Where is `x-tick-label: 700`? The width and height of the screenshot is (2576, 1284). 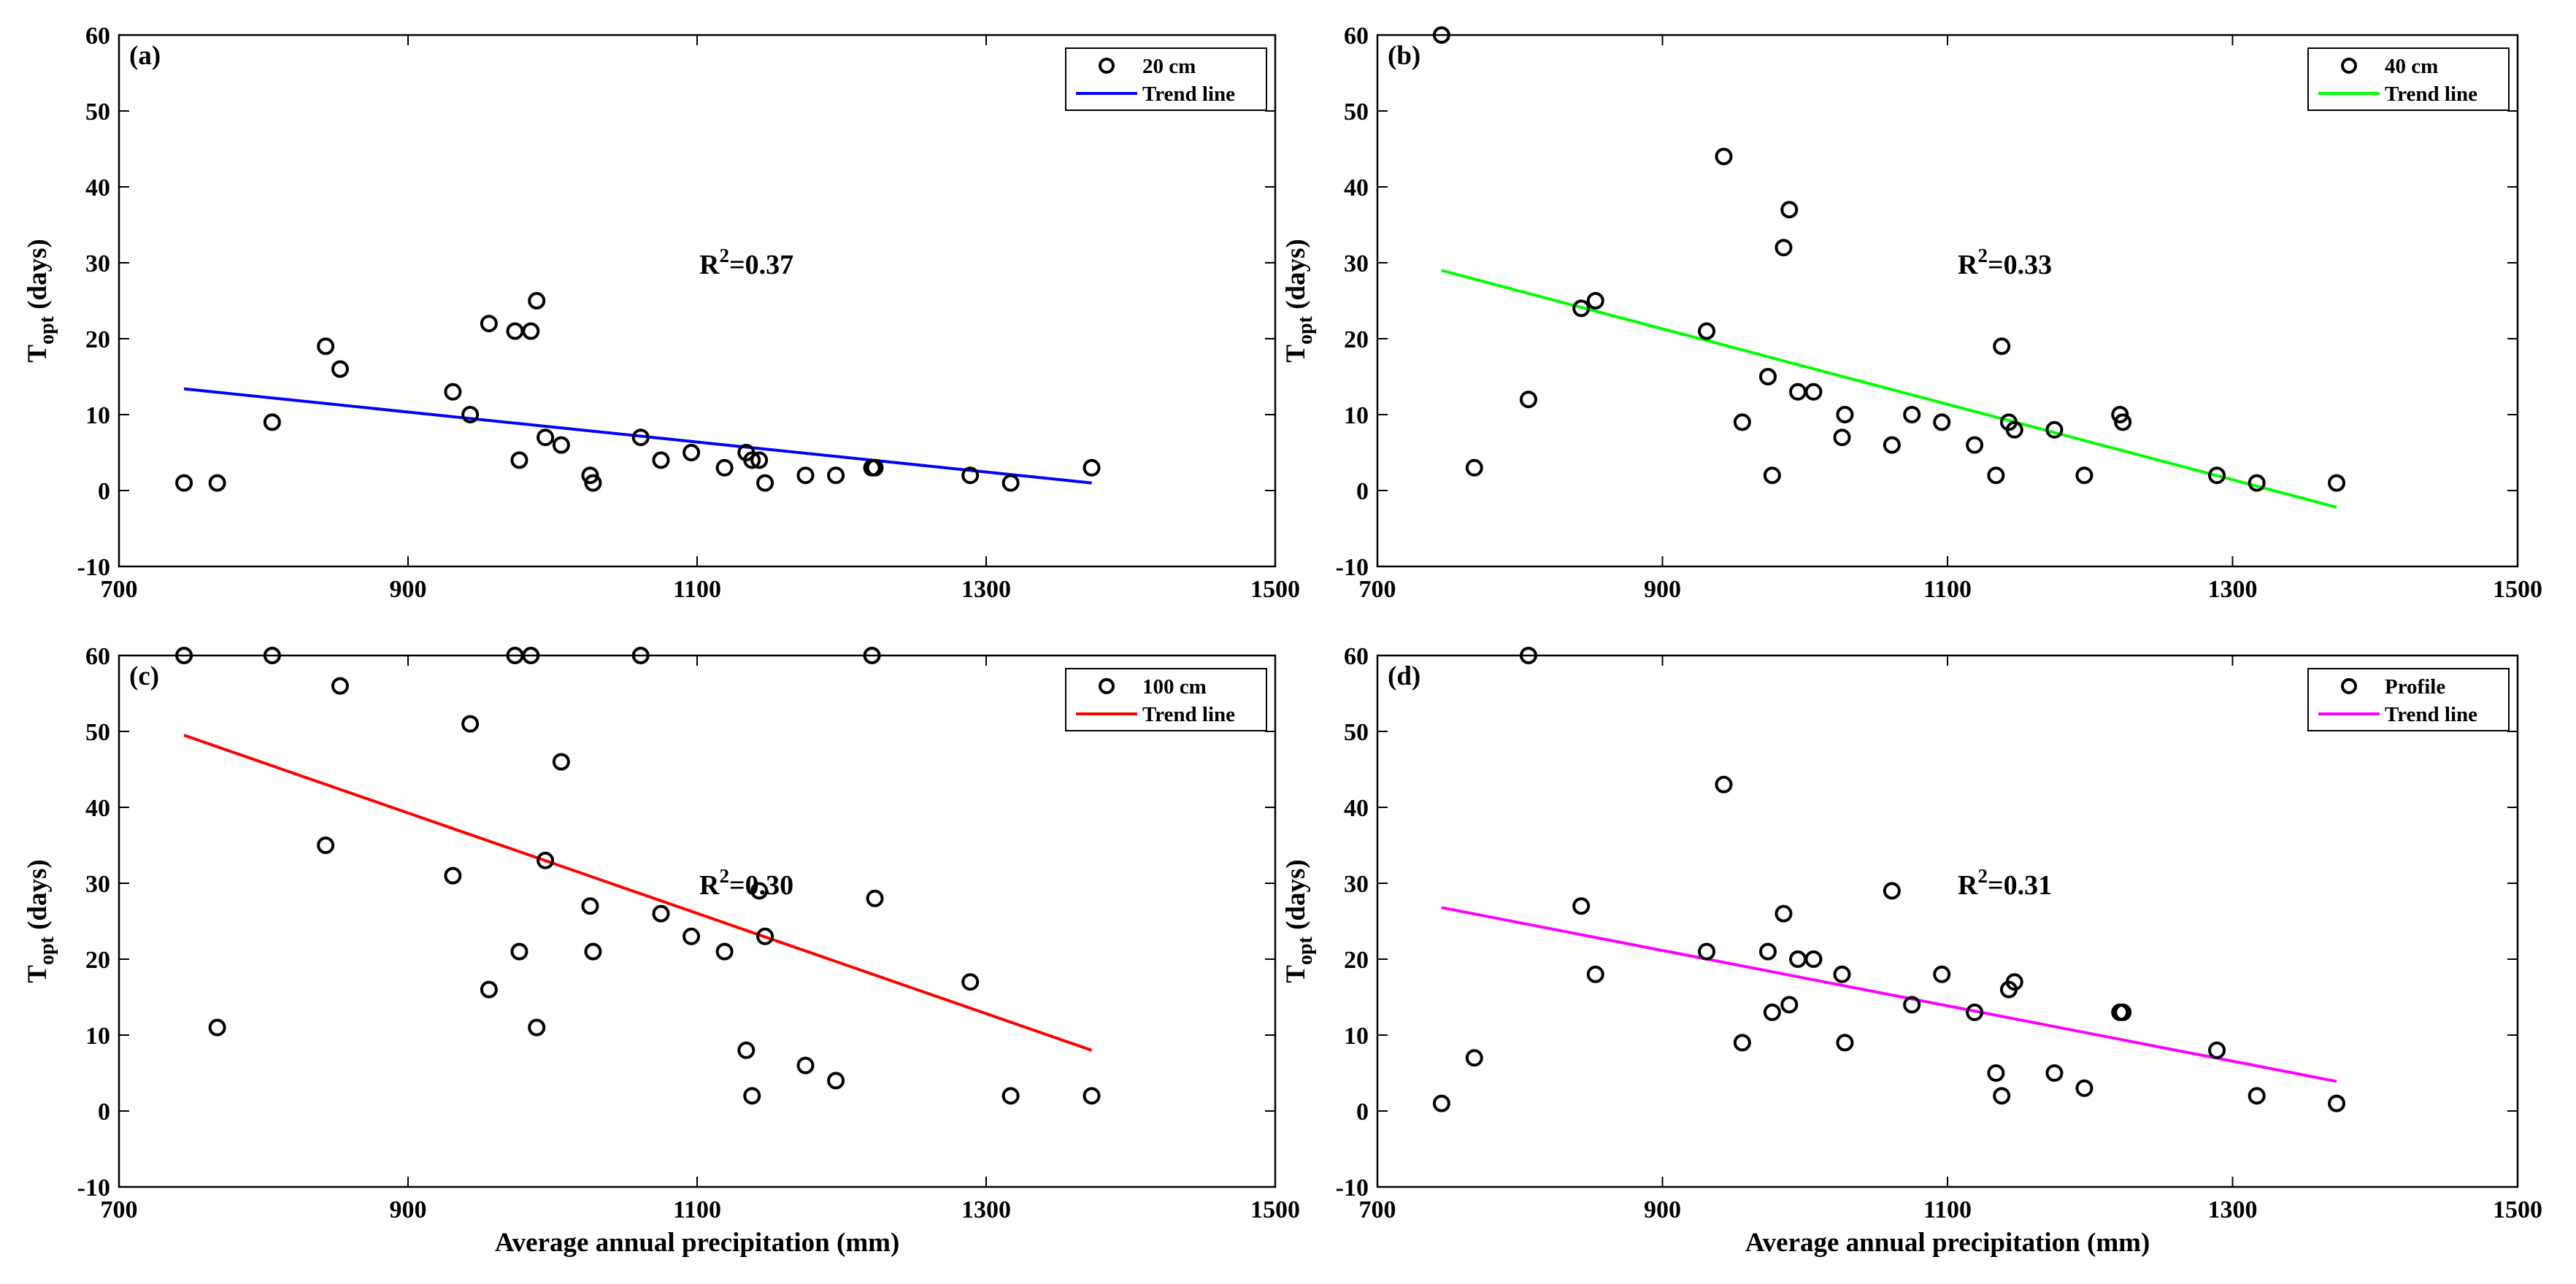
x-tick-label: 700 is located at coordinates (119, 589).